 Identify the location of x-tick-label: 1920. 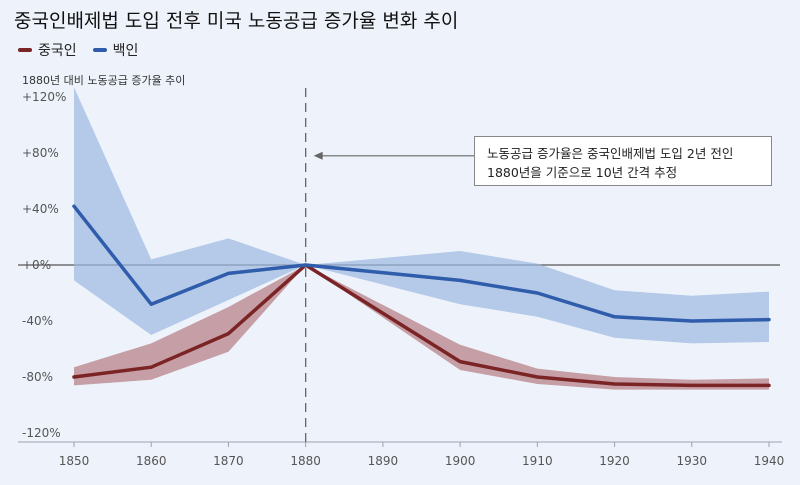
(614, 461).